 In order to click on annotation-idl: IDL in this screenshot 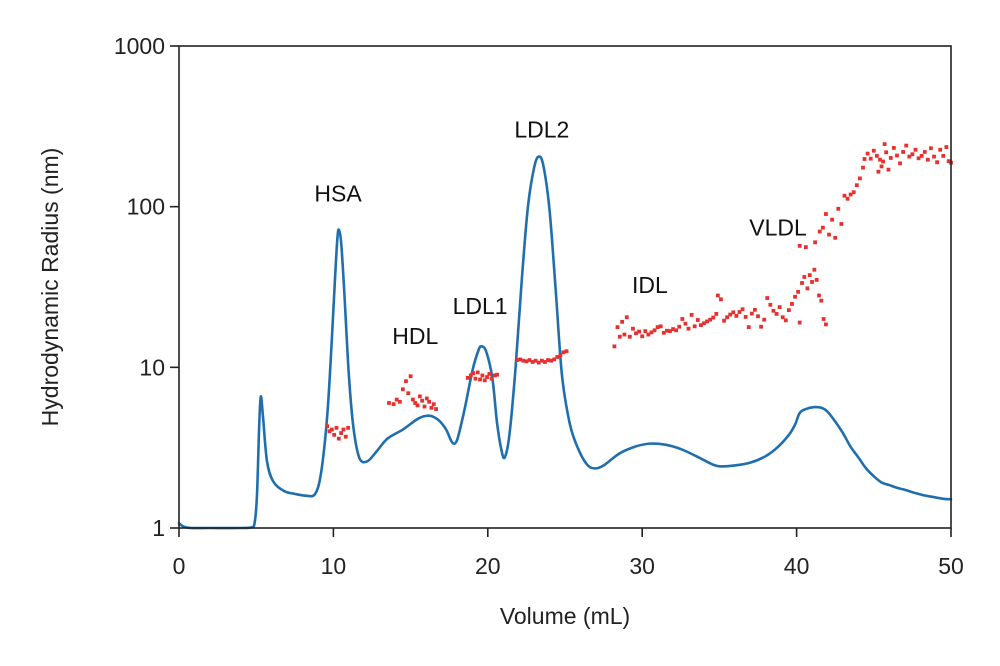, I will do `click(650, 285)`.